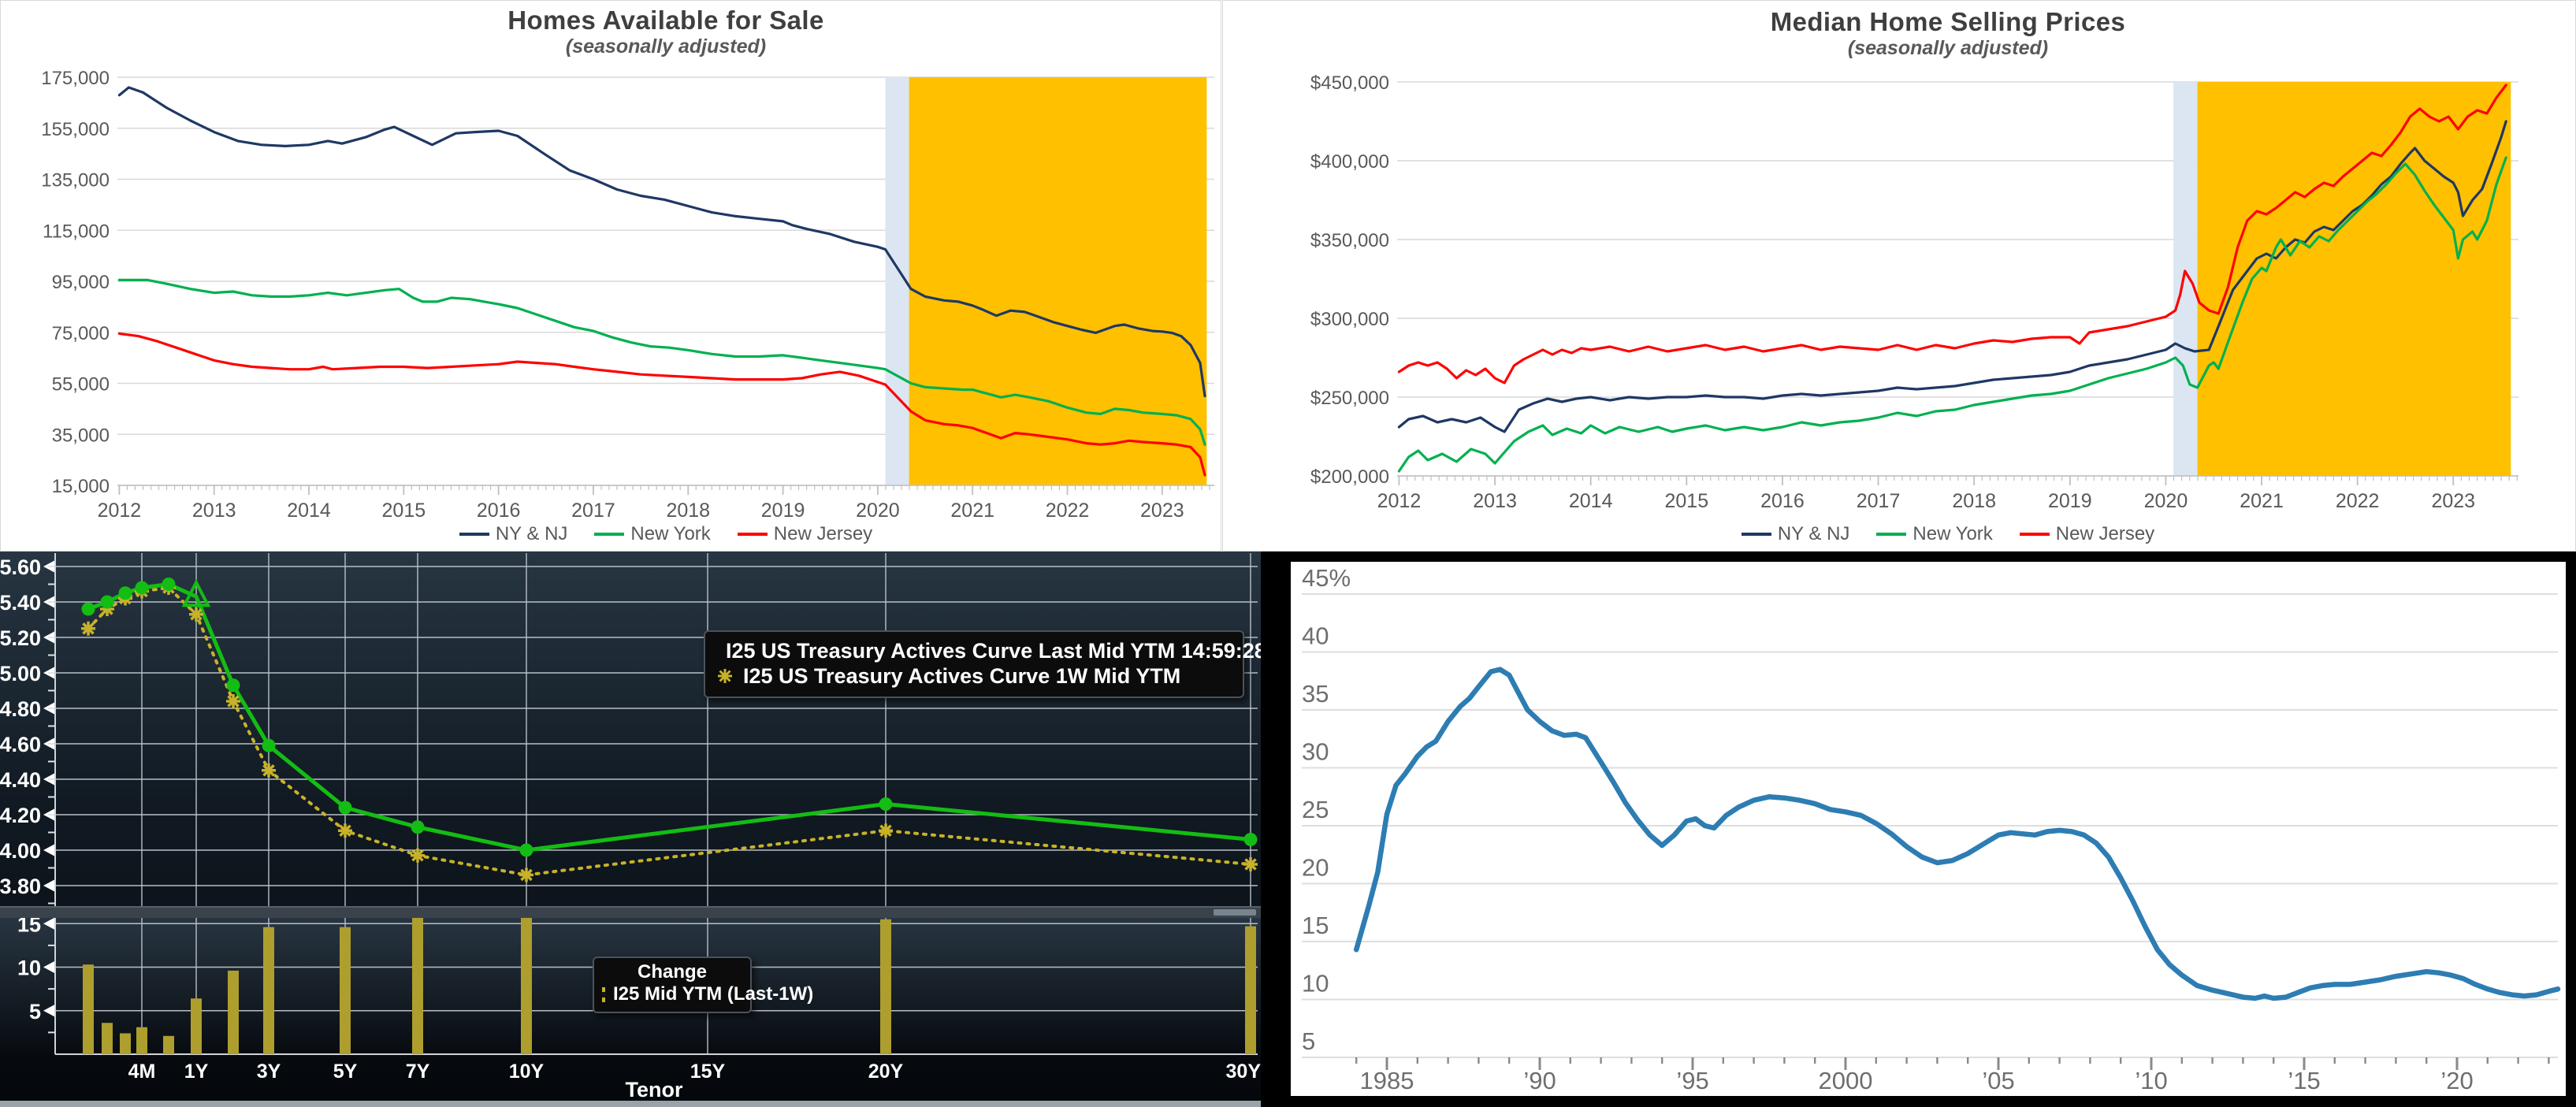  Describe the element at coordinates (1326, 578) in the screenshot. I see `y-tick-label: 45%` at that location.